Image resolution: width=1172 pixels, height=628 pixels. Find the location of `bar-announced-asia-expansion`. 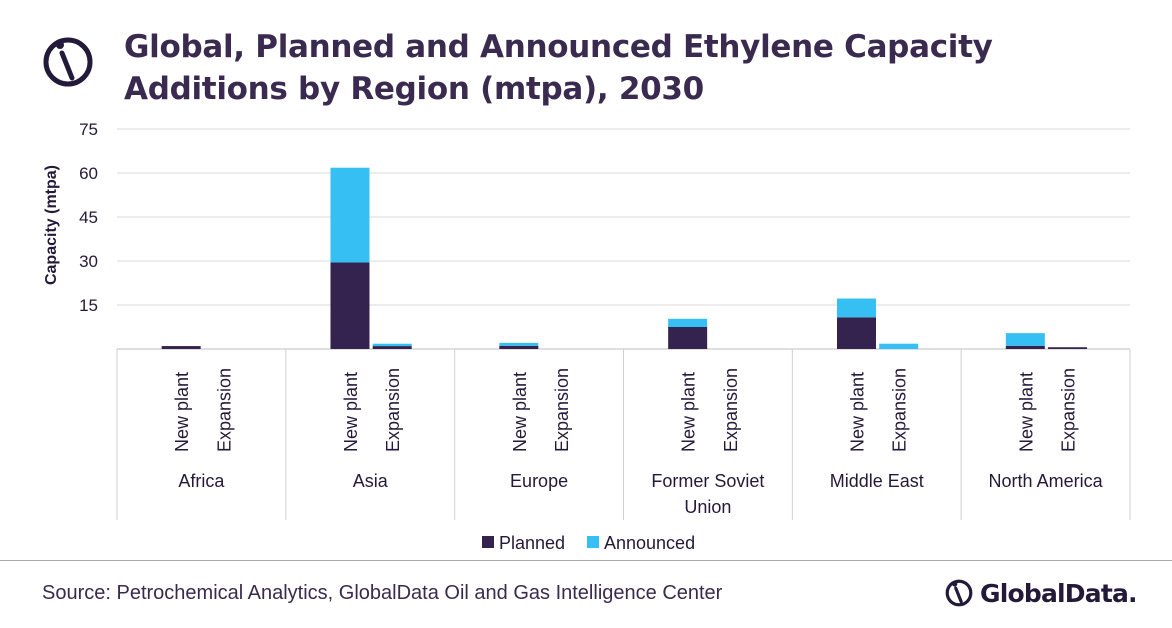

bar-announced-asia-expansion is located at coordinates (392, 345).